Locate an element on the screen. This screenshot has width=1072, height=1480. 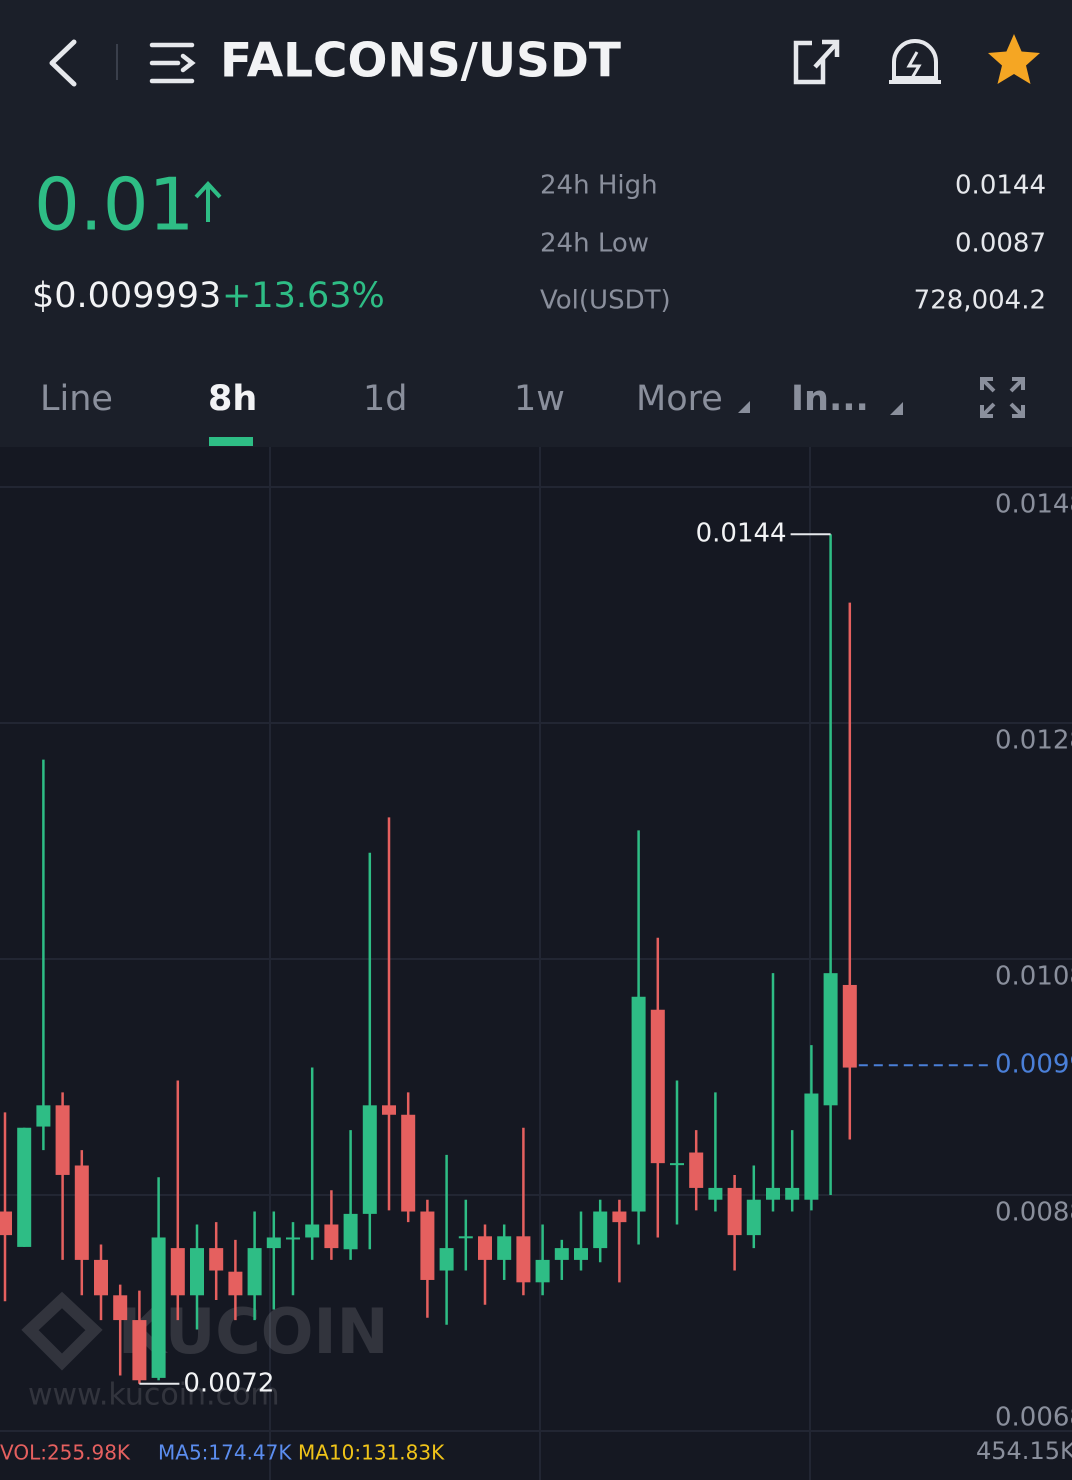
ma10-indicator: MA10:131.83K is located at coordinates (371, 1453).